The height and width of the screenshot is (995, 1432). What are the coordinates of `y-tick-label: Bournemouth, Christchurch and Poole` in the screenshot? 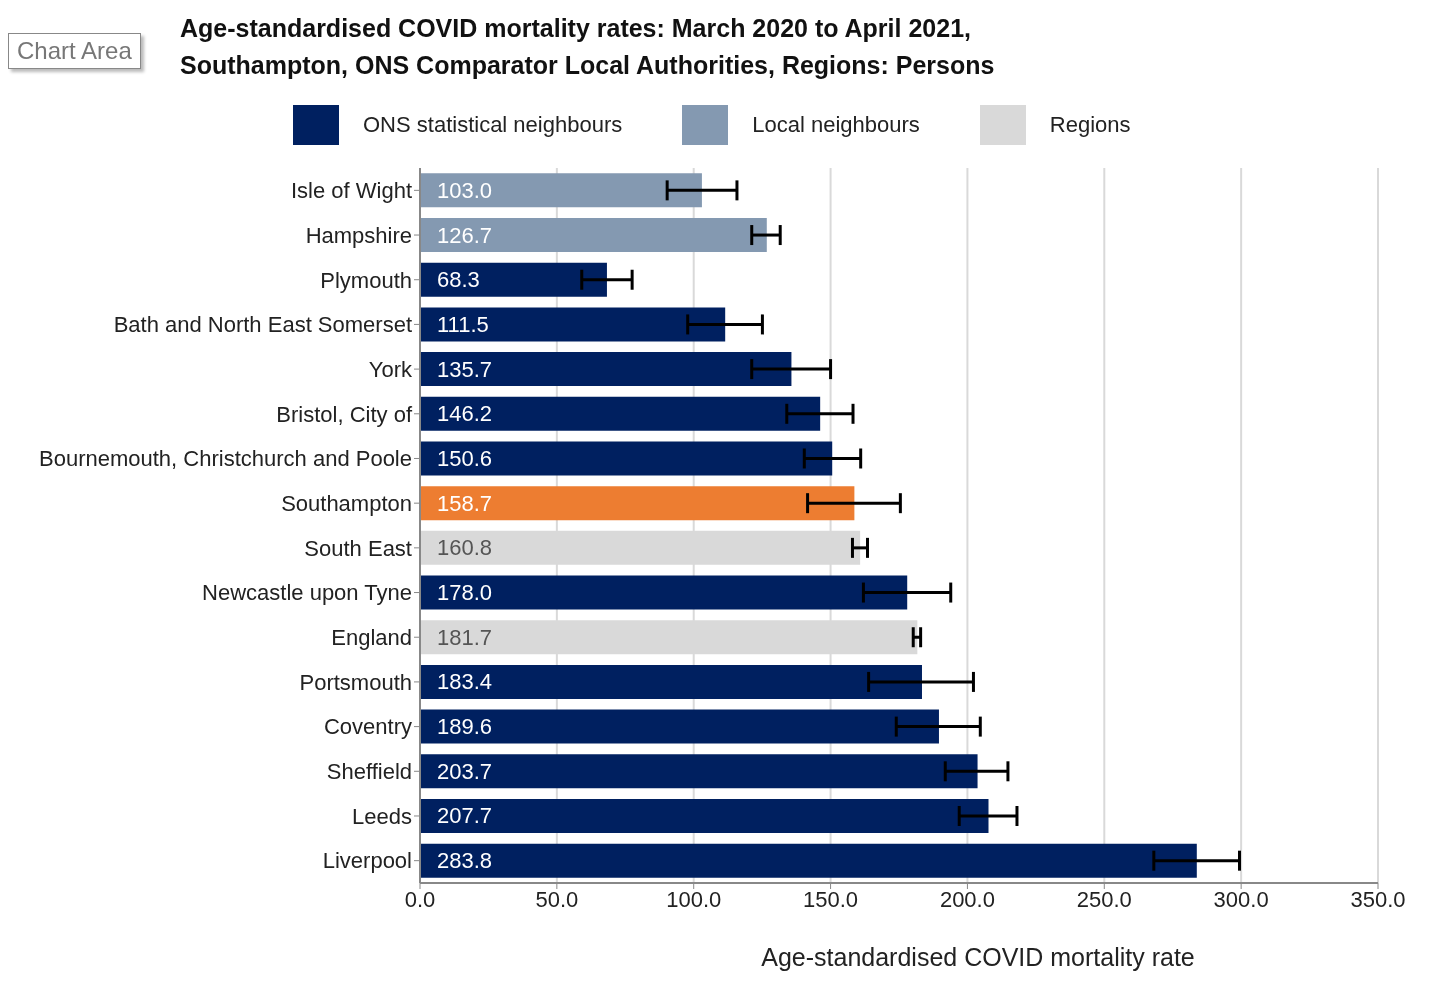 It's located at (225, 459).